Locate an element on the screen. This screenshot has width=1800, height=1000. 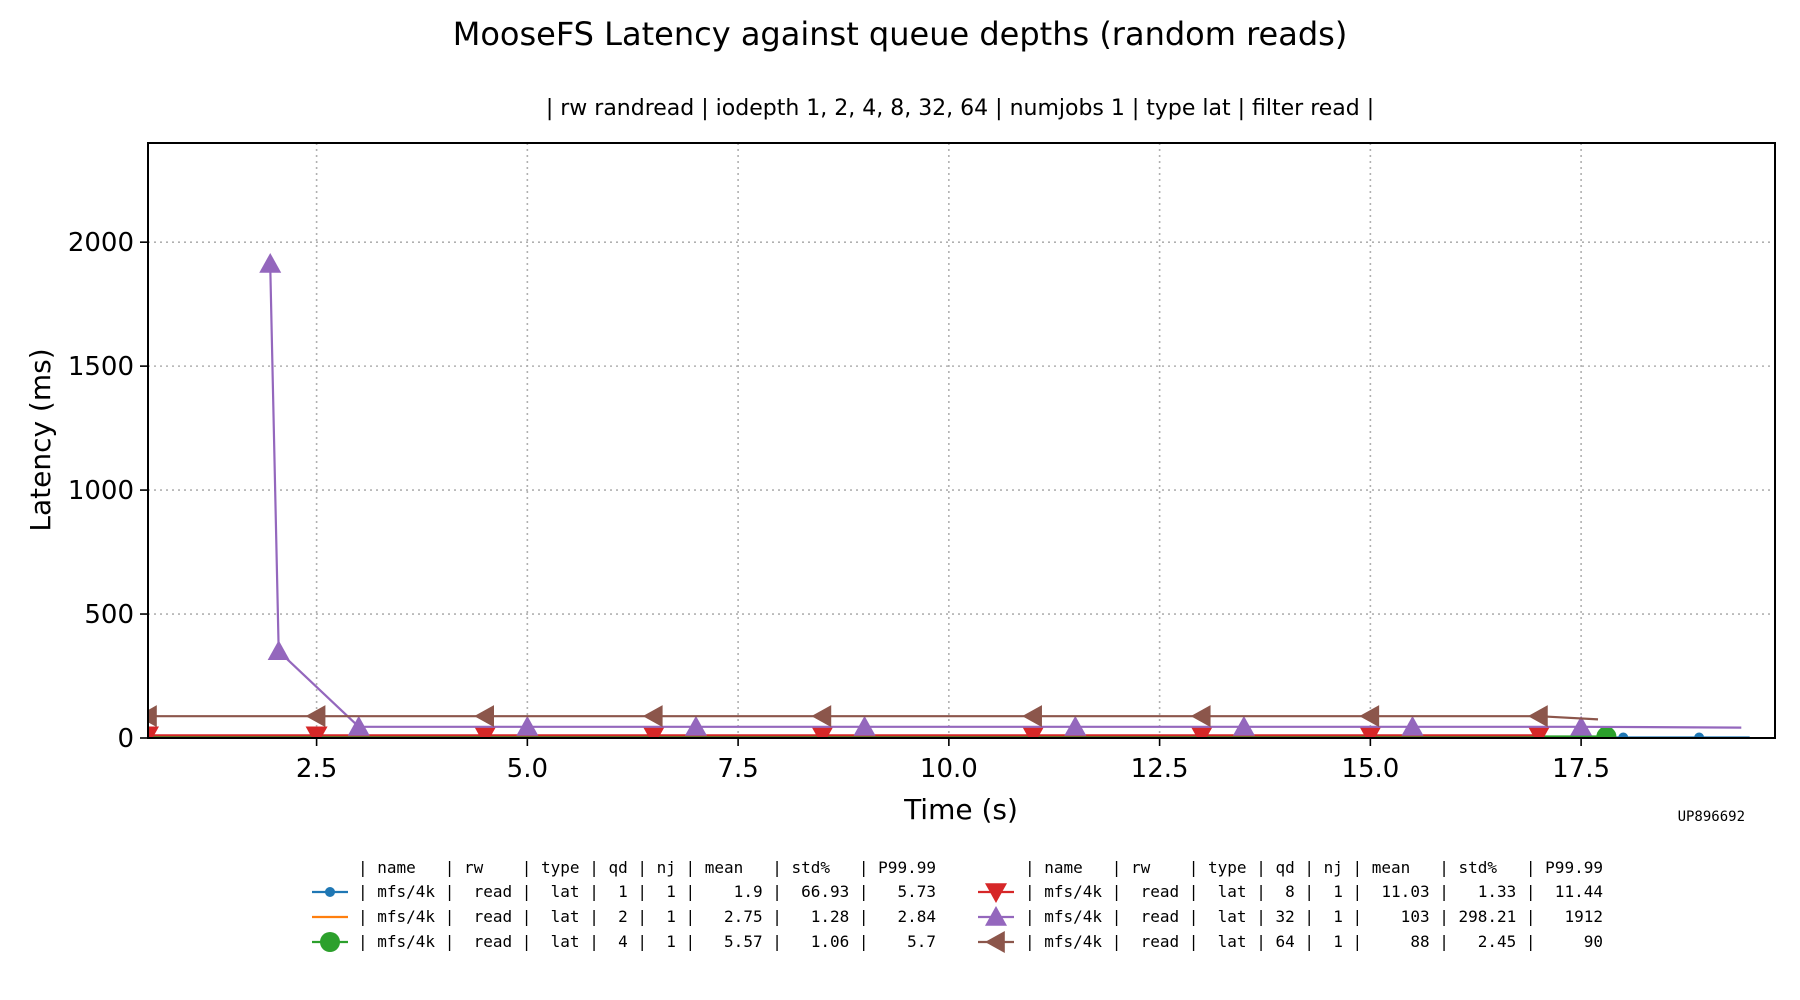
y-tick-label: 1500 is located at coordinates (101, 367).